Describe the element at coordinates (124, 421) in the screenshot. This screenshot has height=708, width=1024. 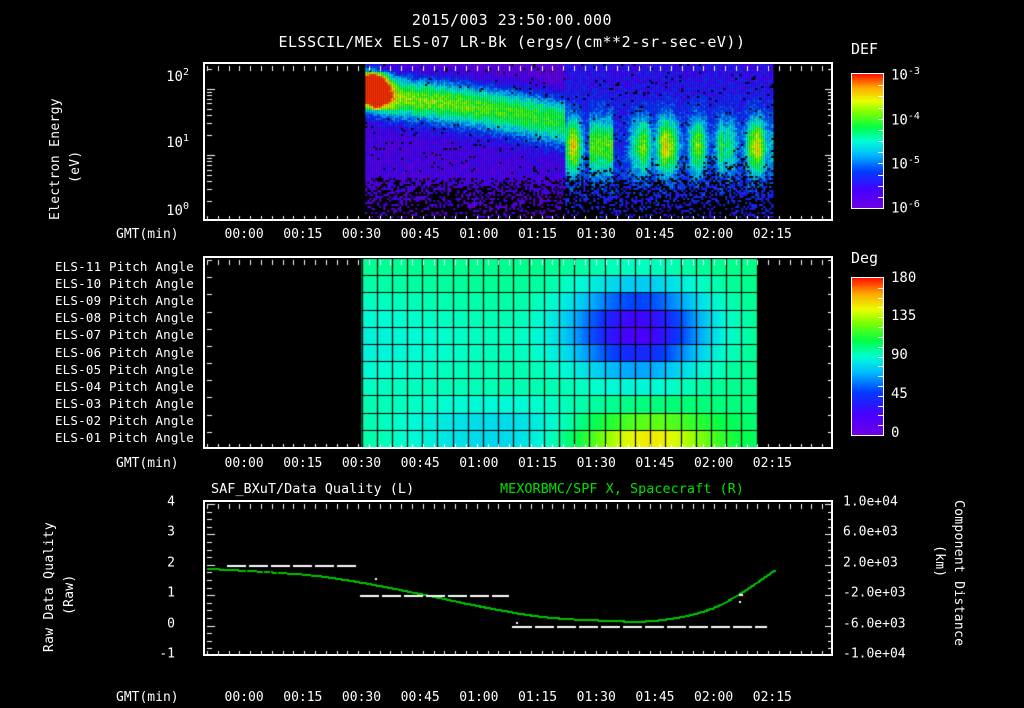
I see `pitch-angle-row-label: ELS-02 Pitch Angle` at that location.